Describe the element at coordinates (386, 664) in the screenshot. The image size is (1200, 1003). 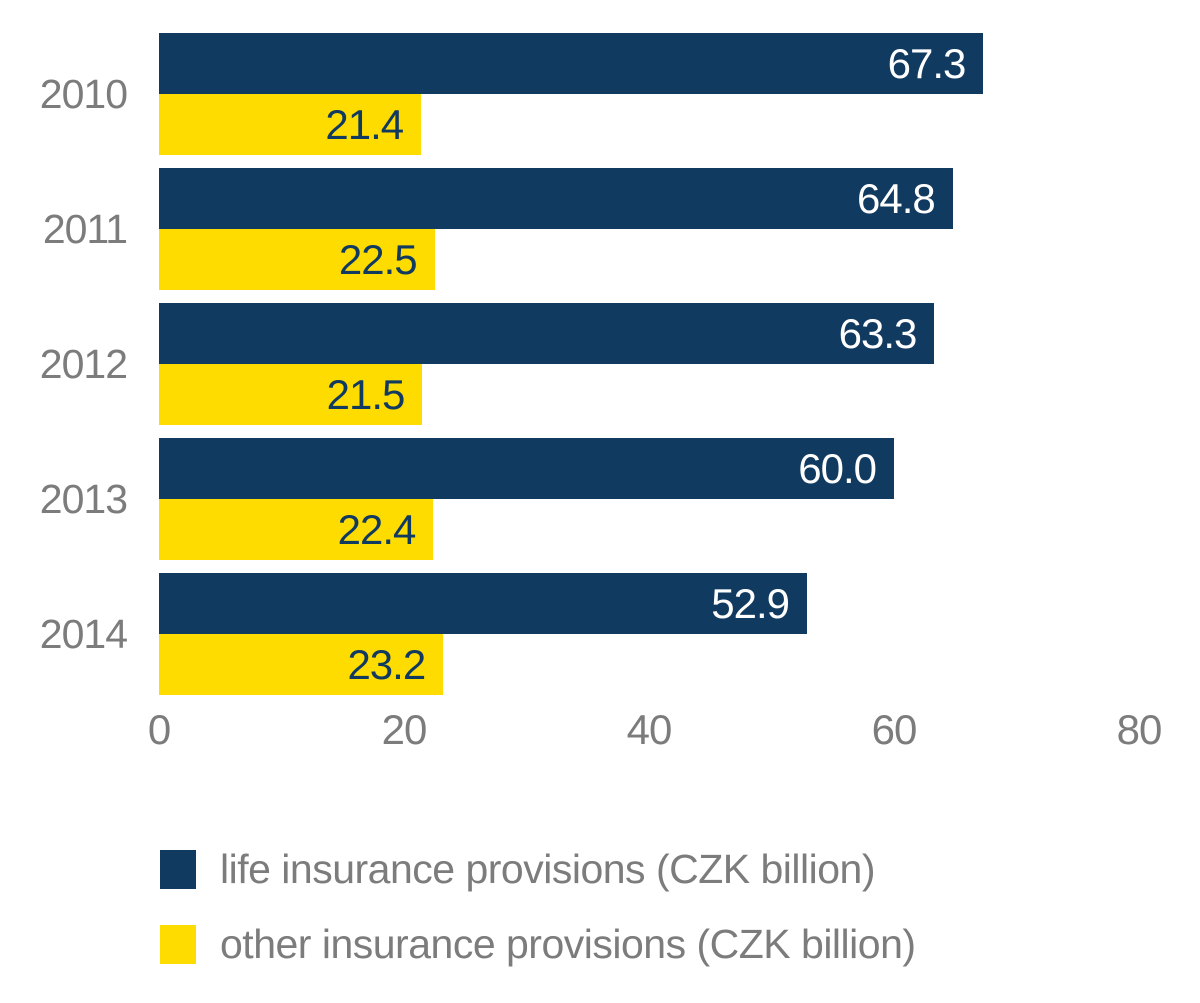
I see `bar-value-label: 23.2` at that location.